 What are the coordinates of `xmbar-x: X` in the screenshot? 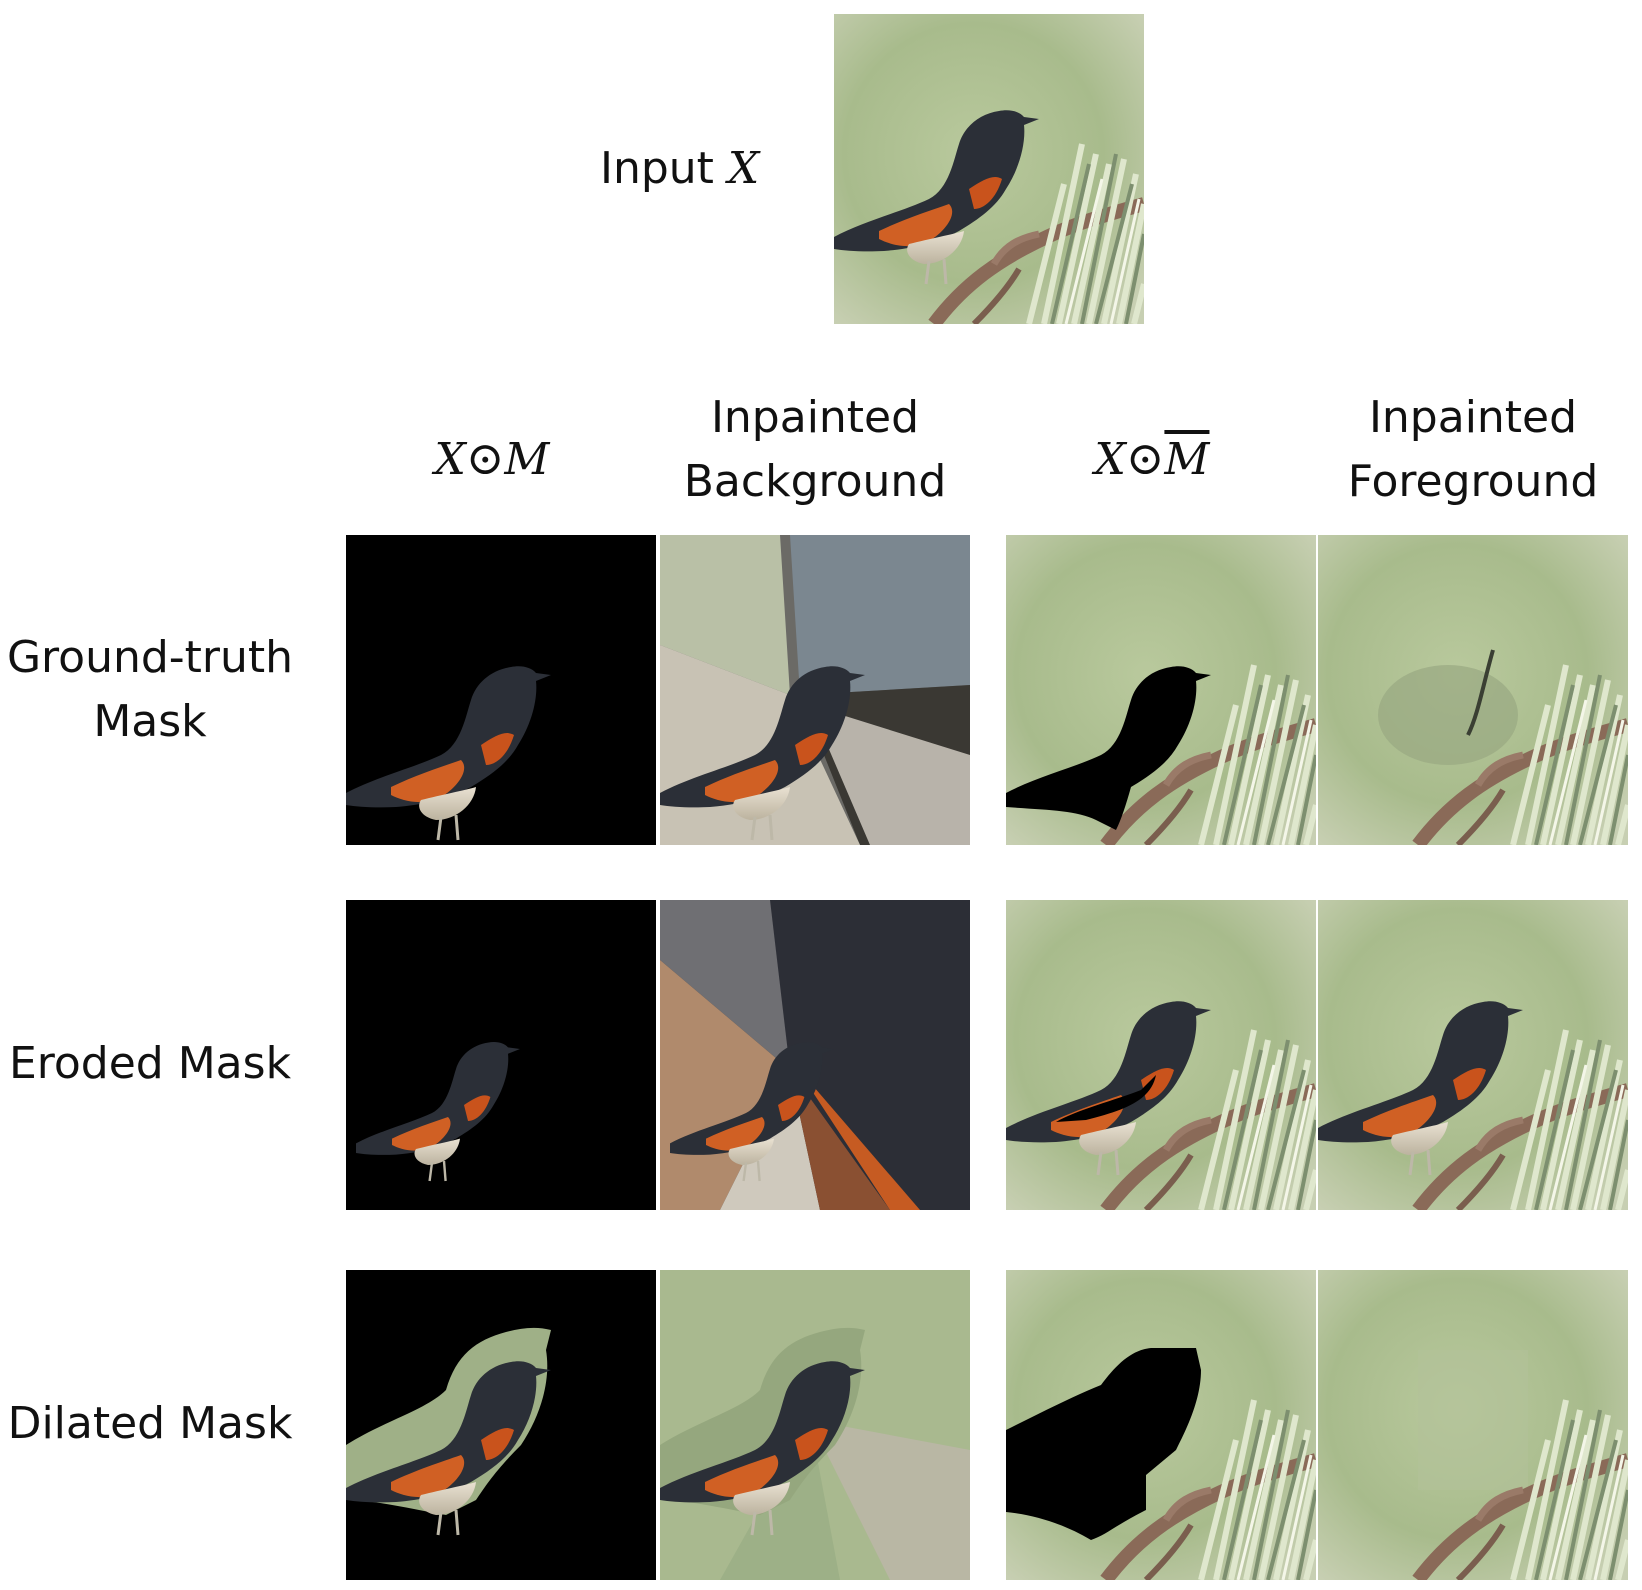 It's located at (1110, 459).